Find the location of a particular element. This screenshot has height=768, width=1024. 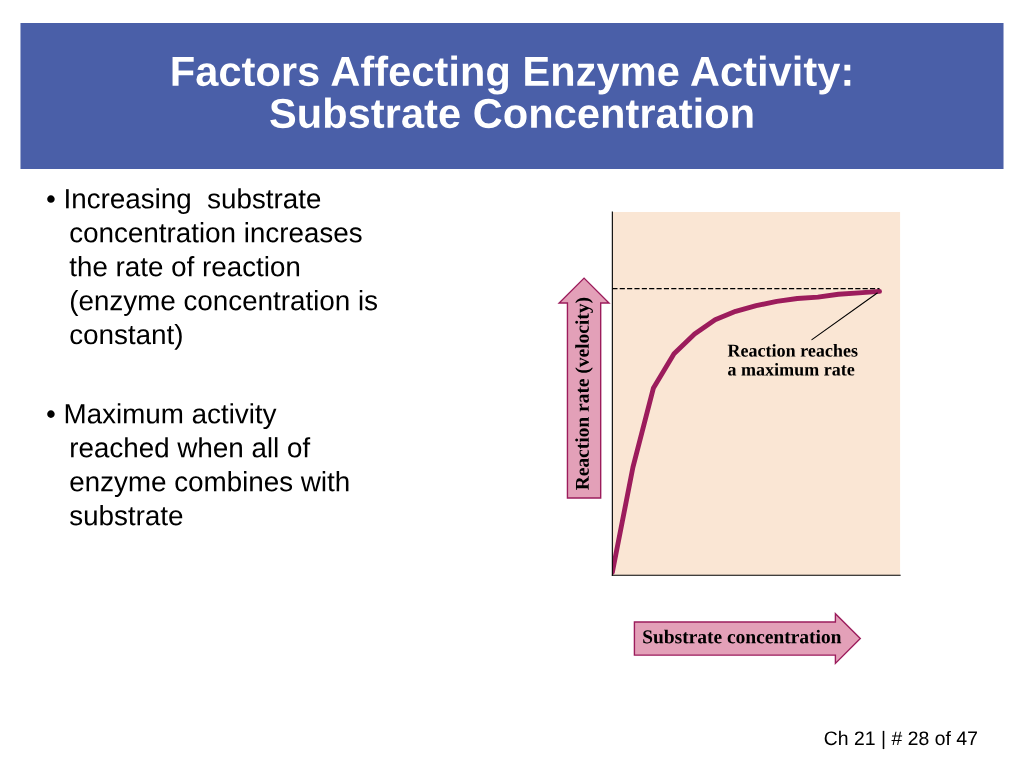

text: Ch 21 | # 28 of 47 is located at coordinates (900, 740).